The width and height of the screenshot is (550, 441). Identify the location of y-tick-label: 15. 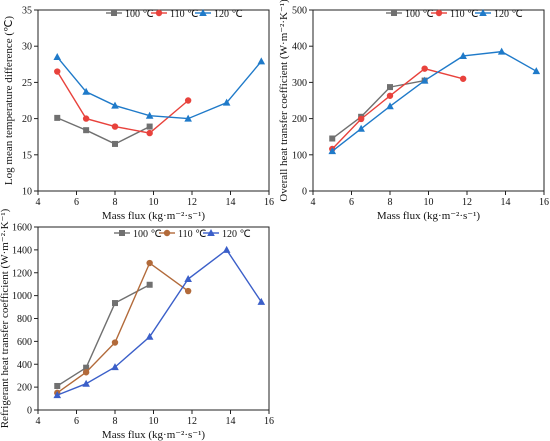
(27, 155).